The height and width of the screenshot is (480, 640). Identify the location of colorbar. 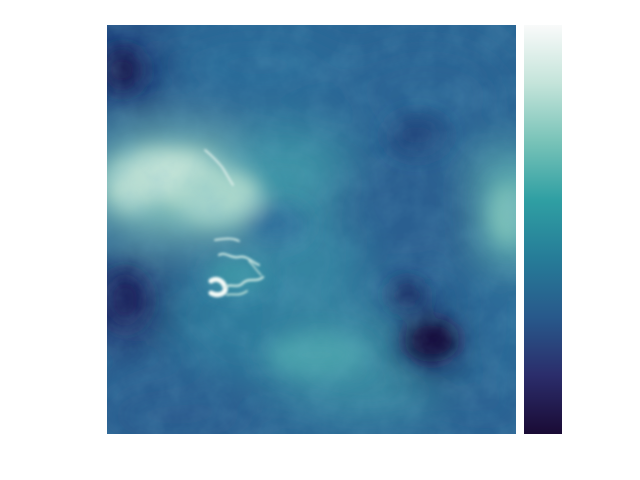
(543, 229).